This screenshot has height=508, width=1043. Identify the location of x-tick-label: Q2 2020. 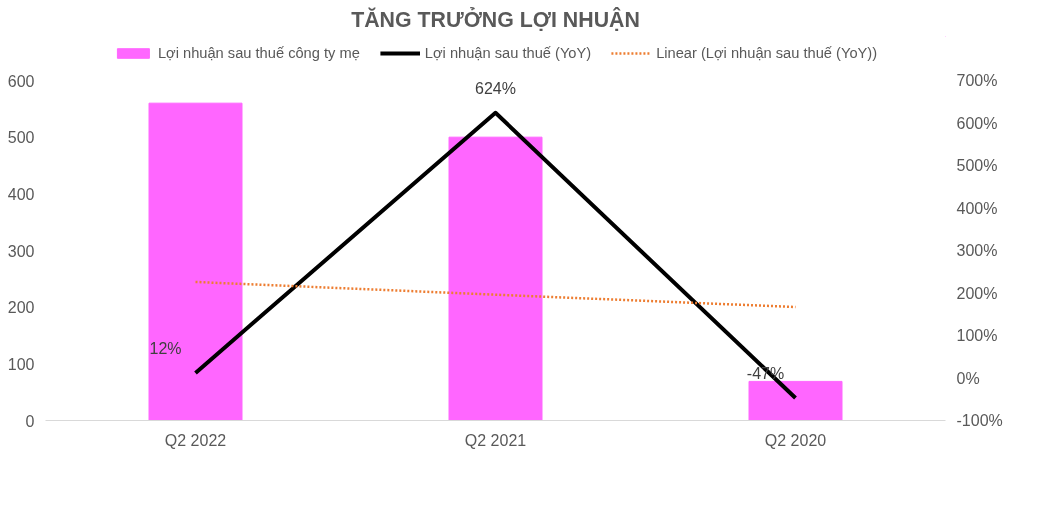
(795, 440).